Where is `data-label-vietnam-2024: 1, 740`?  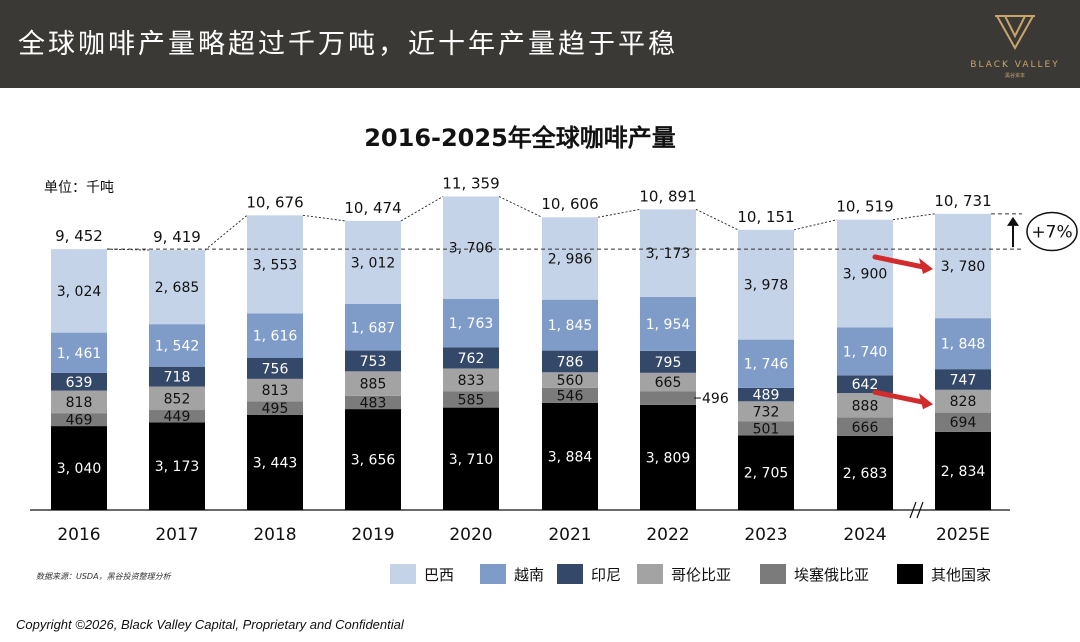
data-label-vietnam-2024: 1, 740 is located at coordinates (865, 352).